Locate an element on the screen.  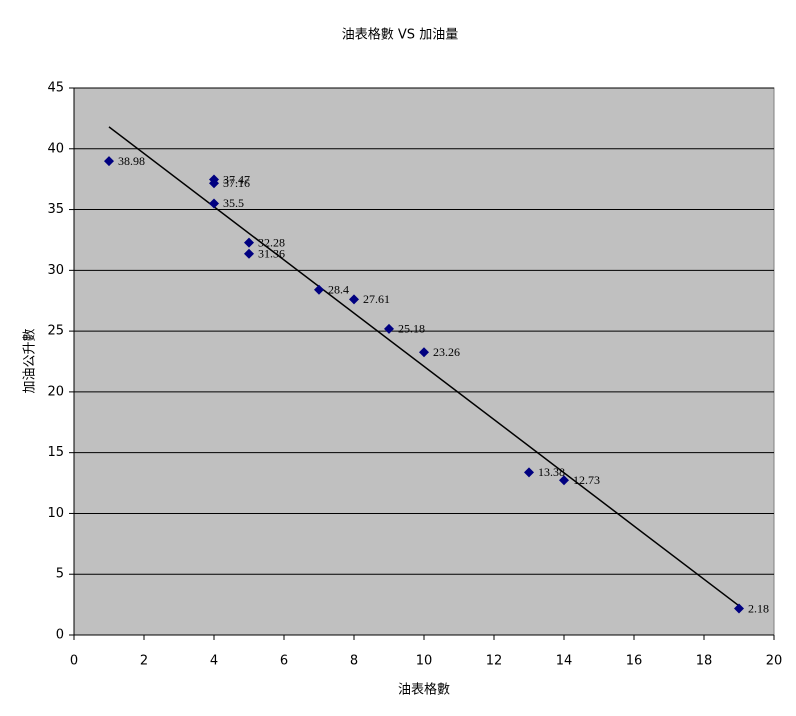
data-label: 32.28 is located at coordinates (271, 242).